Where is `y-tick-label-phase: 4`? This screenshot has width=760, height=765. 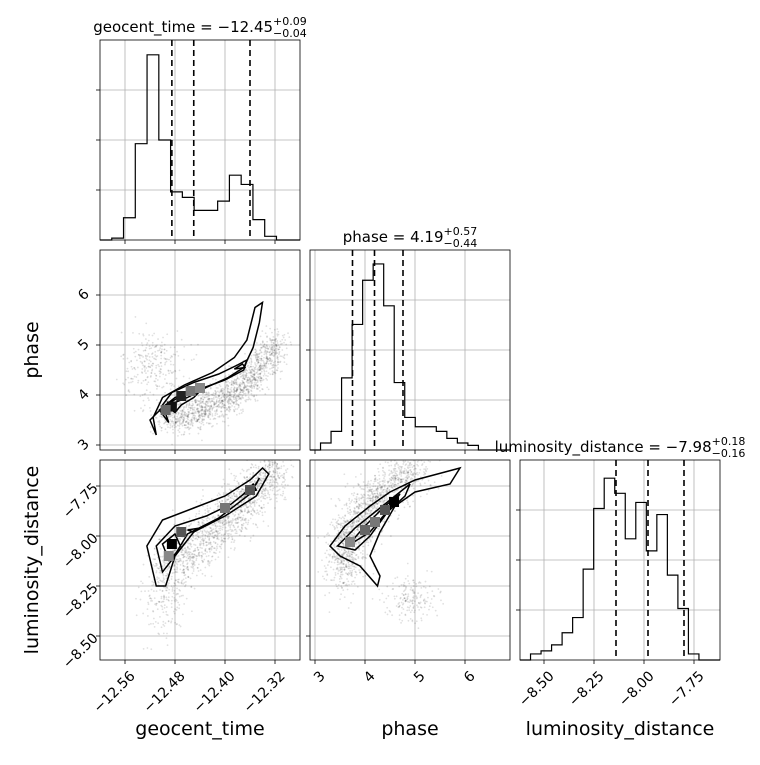
y-tick-label-phase: 4 is located at coordinates (84, 395).